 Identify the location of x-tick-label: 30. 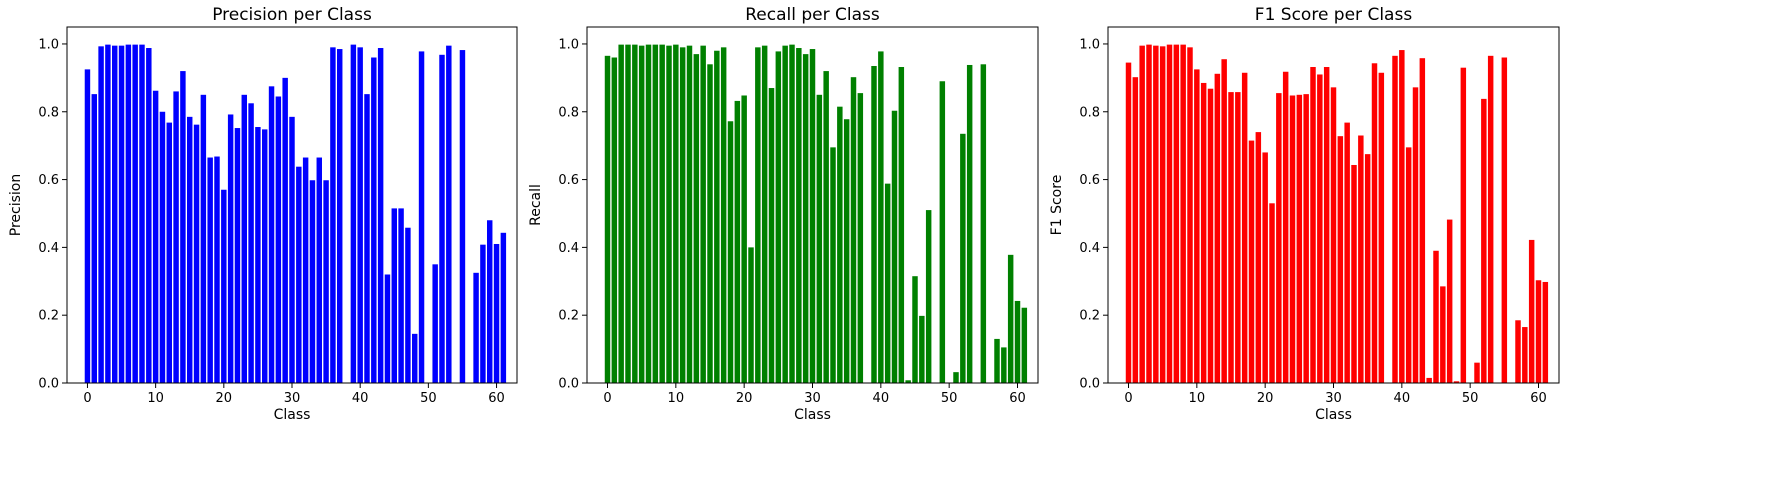
(1333, 398).